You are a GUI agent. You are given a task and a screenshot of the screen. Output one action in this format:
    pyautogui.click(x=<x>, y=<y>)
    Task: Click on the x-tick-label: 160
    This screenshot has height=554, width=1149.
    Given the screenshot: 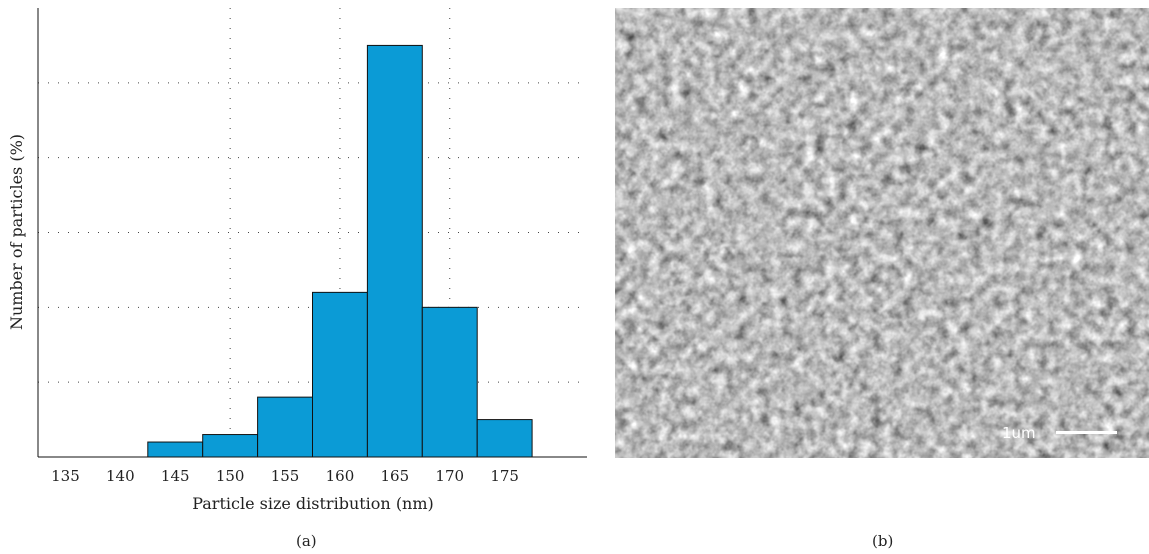 What is the action you would take?
    pyautogui.click(x=340, y=476)
    